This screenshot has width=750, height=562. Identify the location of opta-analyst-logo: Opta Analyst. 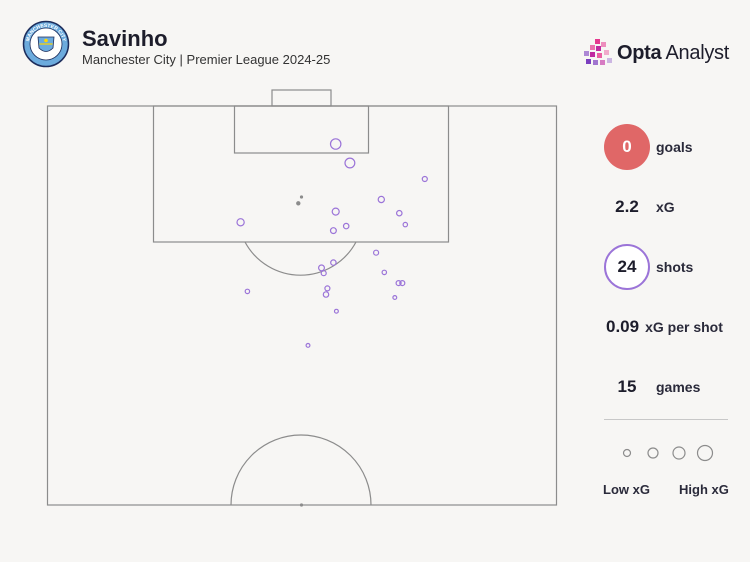
(656, 53).